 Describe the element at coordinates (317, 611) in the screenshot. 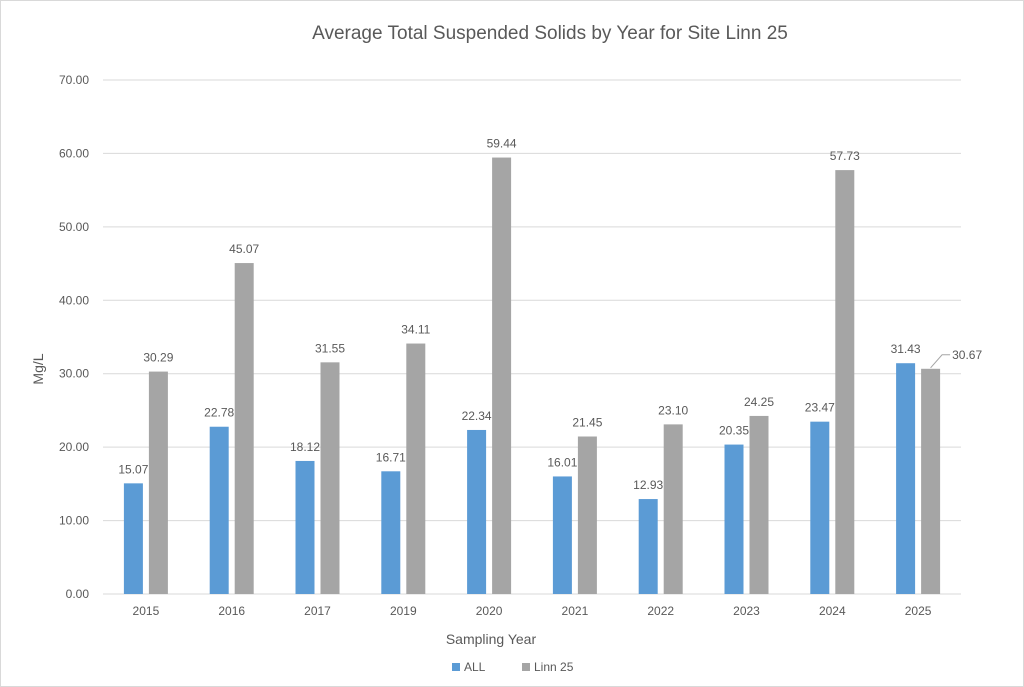

I see `x-tick-label: 2017` at that location.